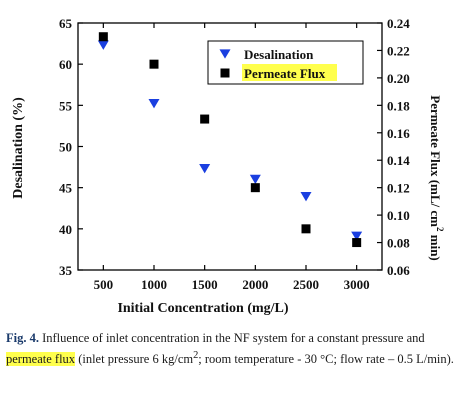 Image resolution: width=470 pixels, height=402 pixels. What do you see at coordinates (398, 50) in the screenshot?
I see `y-right-tick-label: 0.22` at bounding box center [398, 50].